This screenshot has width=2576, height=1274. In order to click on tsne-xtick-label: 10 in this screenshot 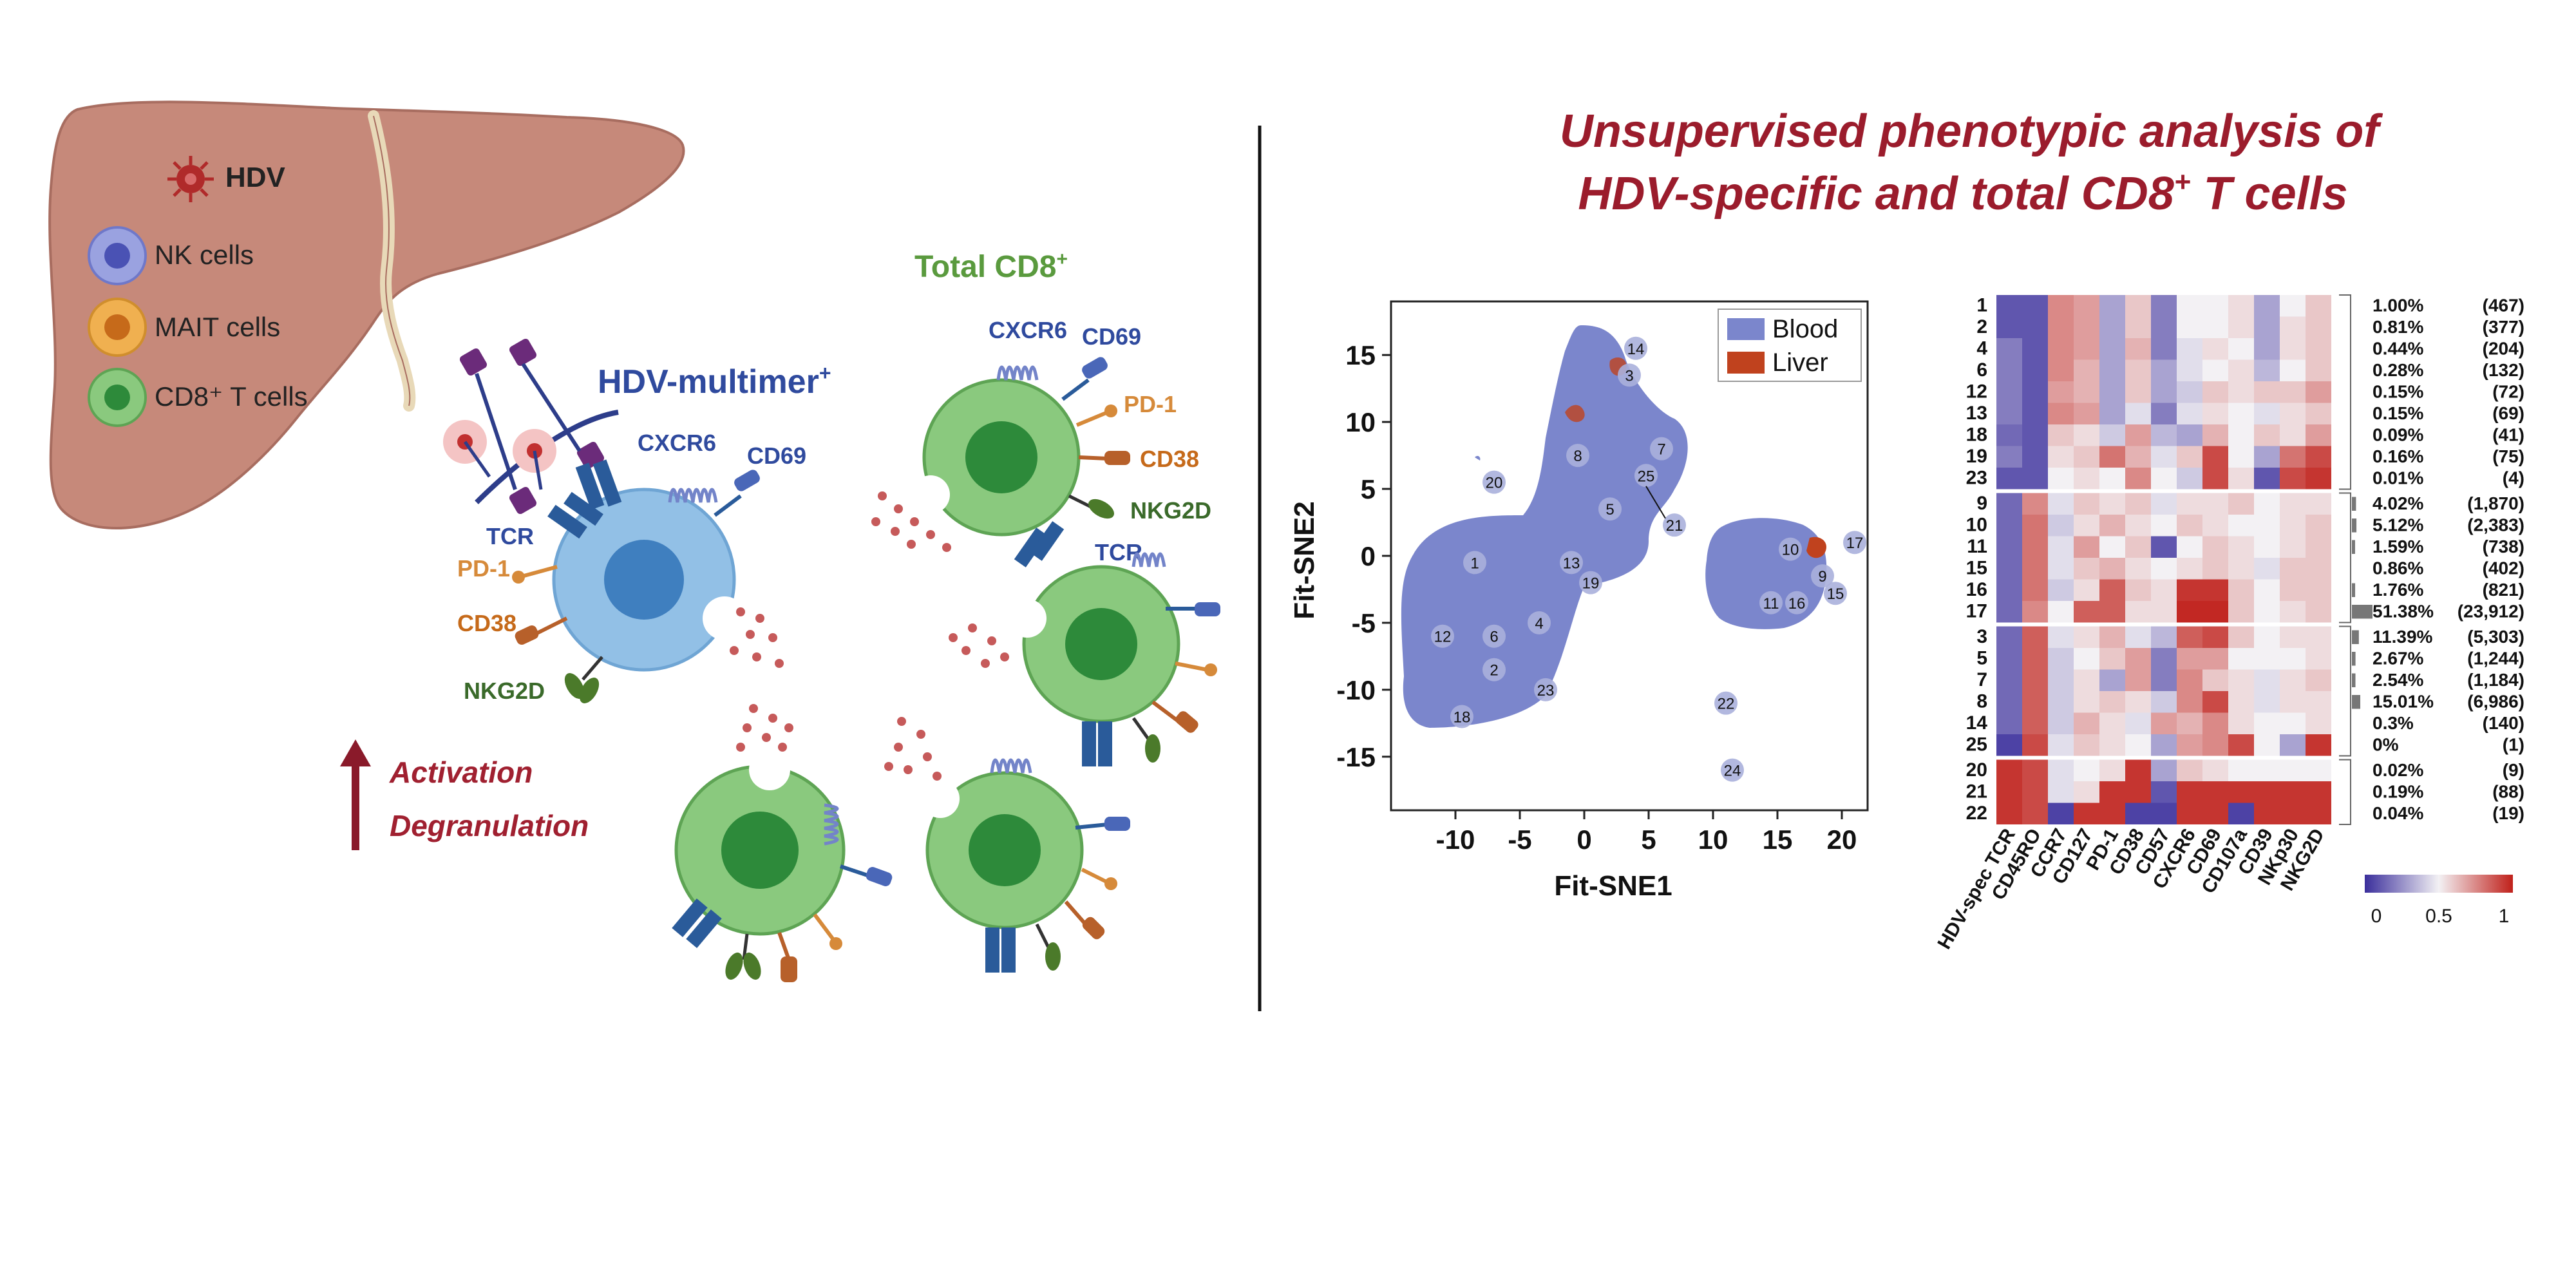, I will do `click(1713, 840)`.